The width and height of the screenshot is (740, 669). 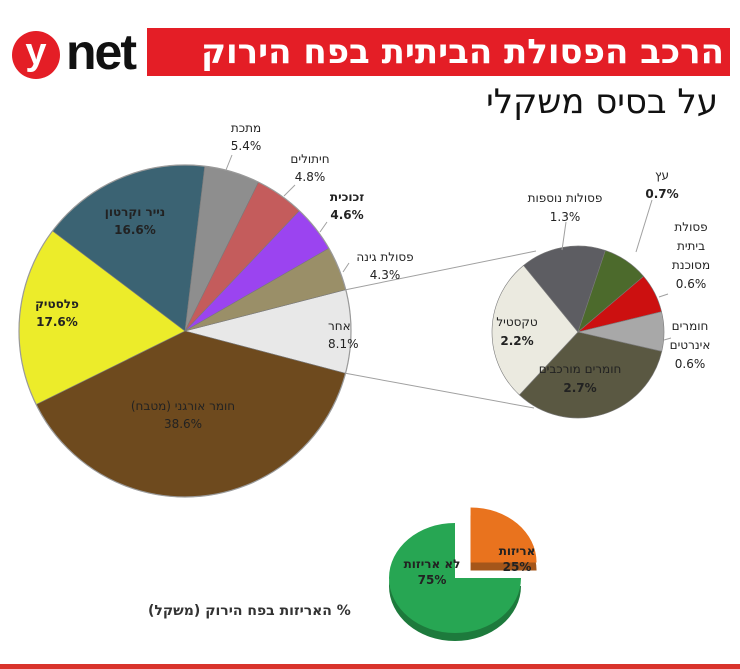 What do you see at coordinates (441, 270) in the screenshot?
I see `connector-top` at bounding box center [441, 270].